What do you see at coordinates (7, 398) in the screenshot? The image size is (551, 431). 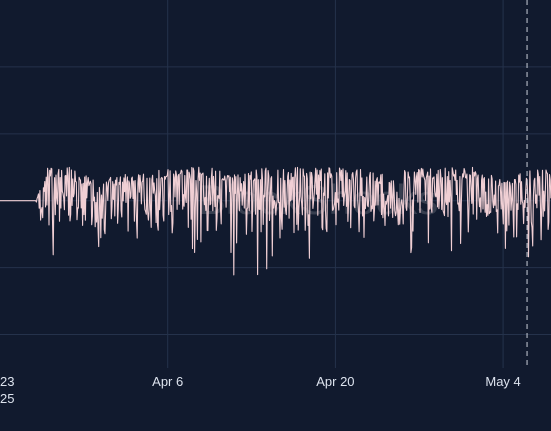 I see `x-tick-sublabel-0: 25` at bounding box center [7, 398].